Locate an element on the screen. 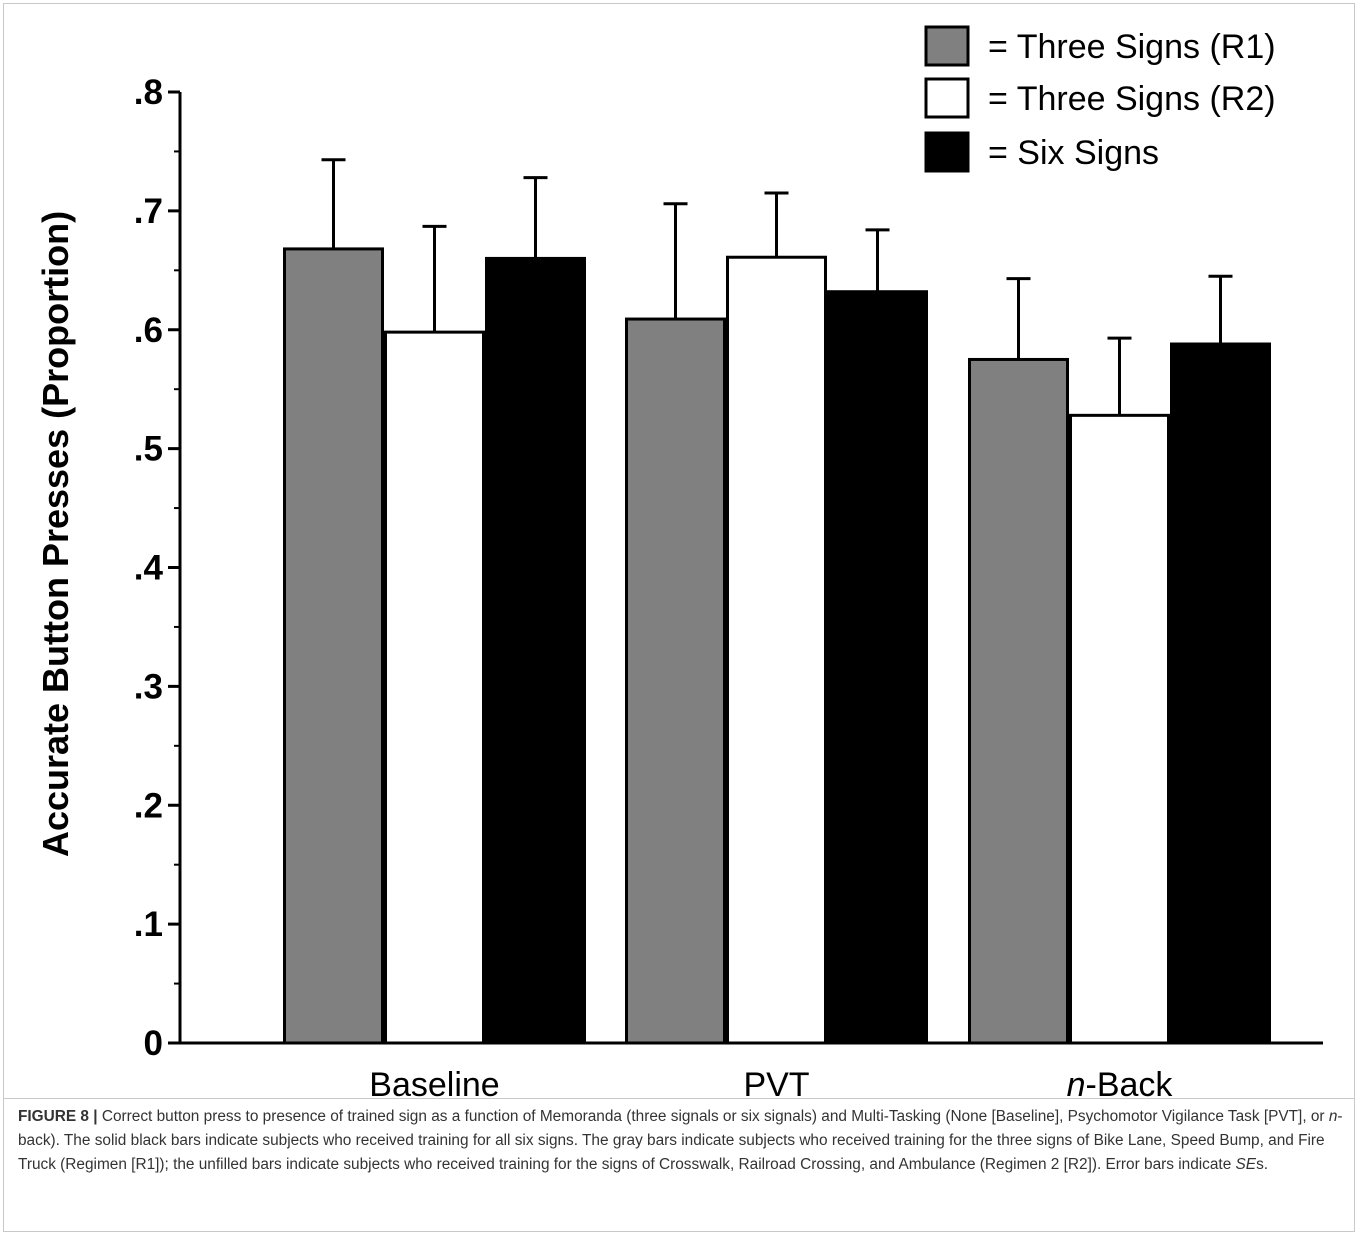 The image size is (1360, 1238). y-tick-label: .8 is located at coordinates (148, 92).